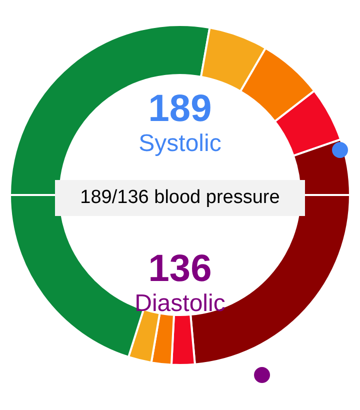  What do you see at coordinates (180, 304) in the screenshot?
I see `text: Diastolic` at bounding box center [180, 304].